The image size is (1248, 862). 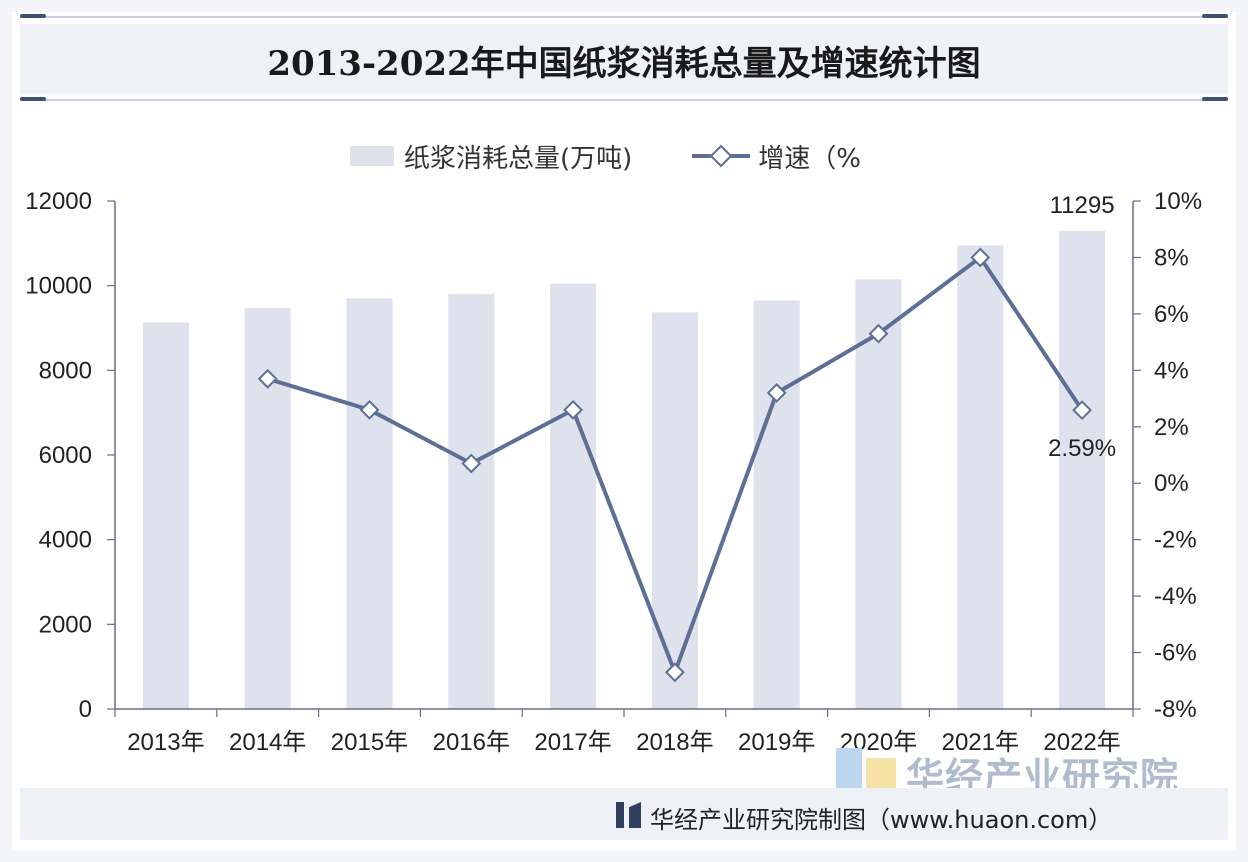 I want to click on left-tick-label: 10000, so click(x=58, y=286).